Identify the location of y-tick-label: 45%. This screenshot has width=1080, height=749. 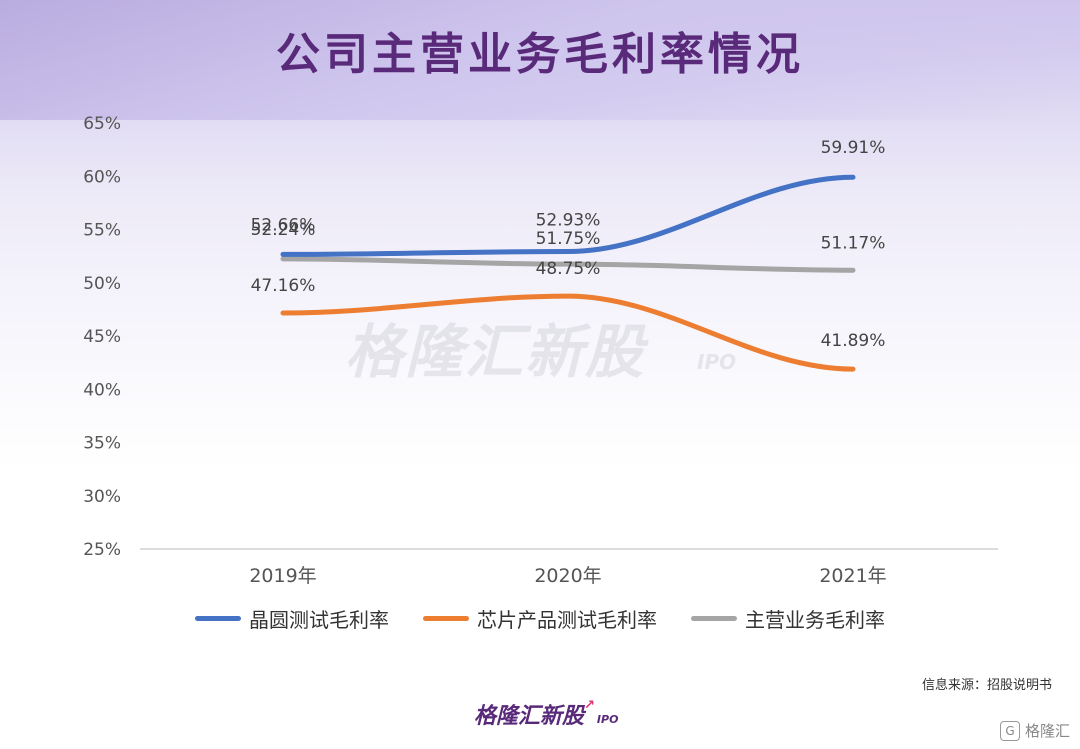
(102, 337).